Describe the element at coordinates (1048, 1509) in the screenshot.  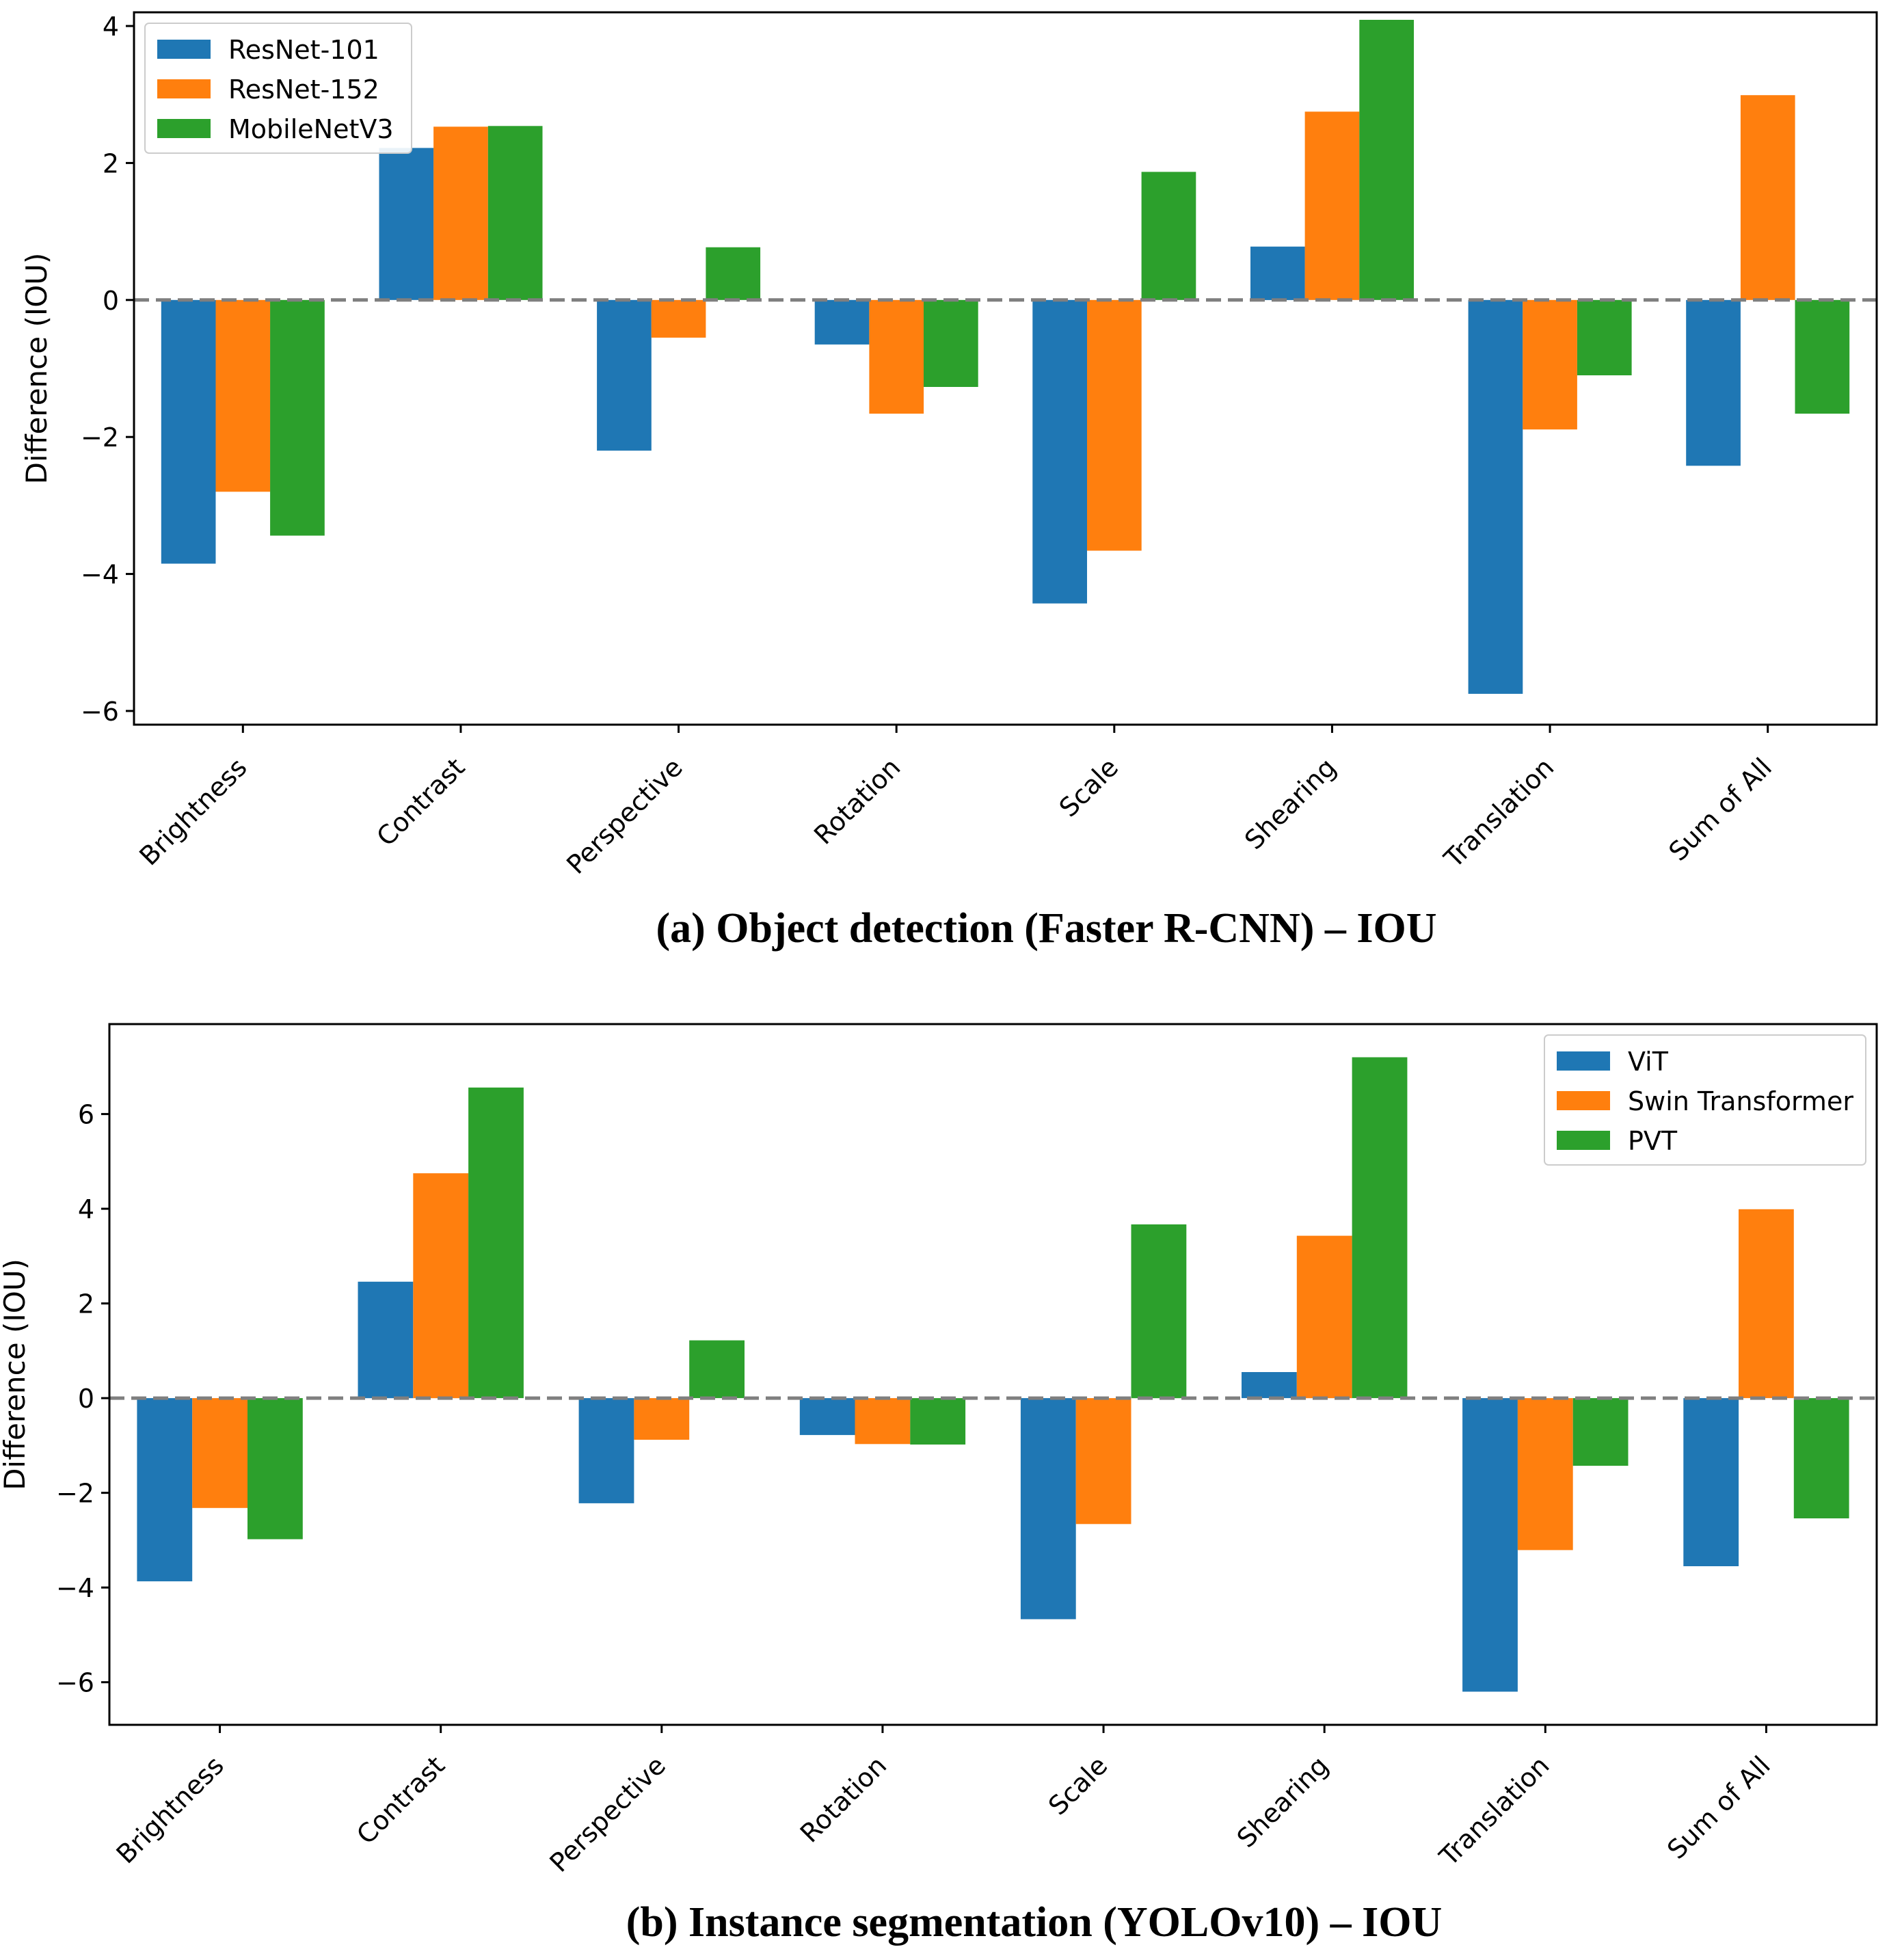
I see `bar-vit-scale` at that location.